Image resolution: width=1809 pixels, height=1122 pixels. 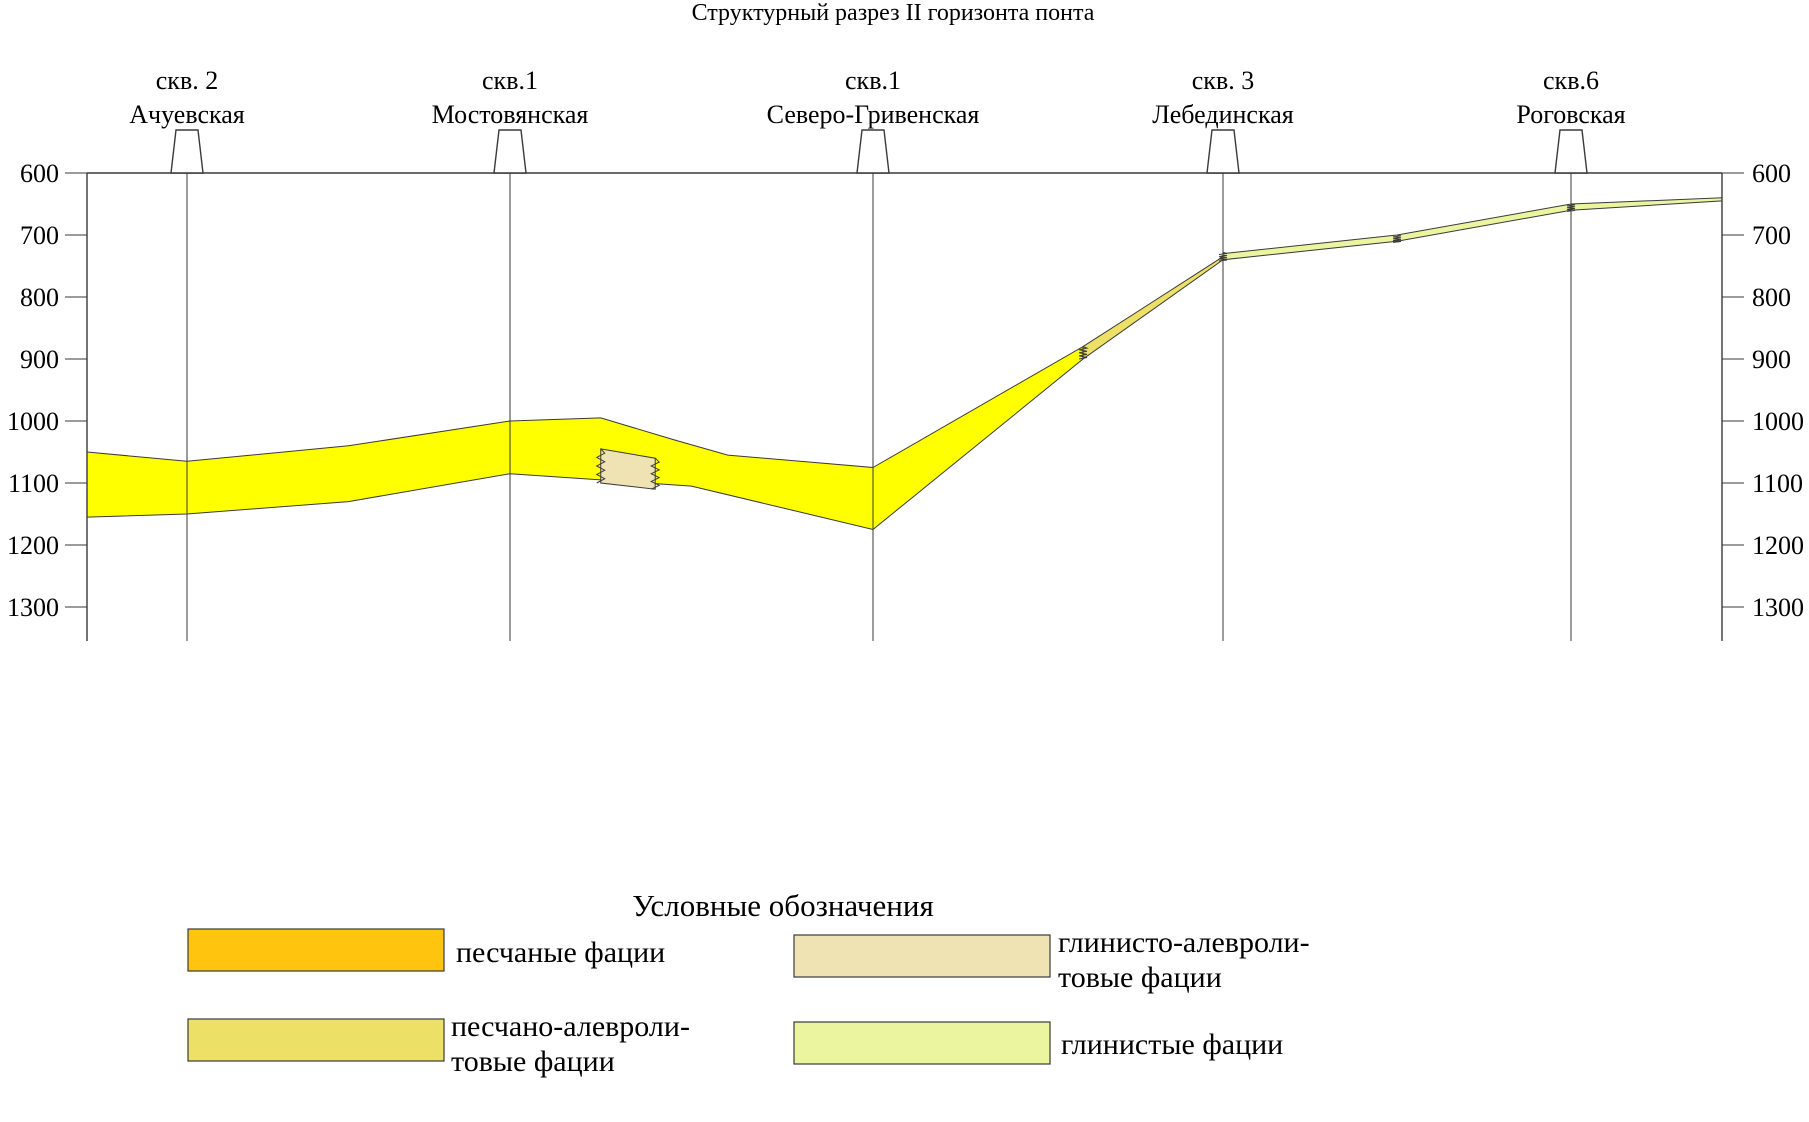 I want to click on facies-body-sand_silt, so click(x=1153, y=307).